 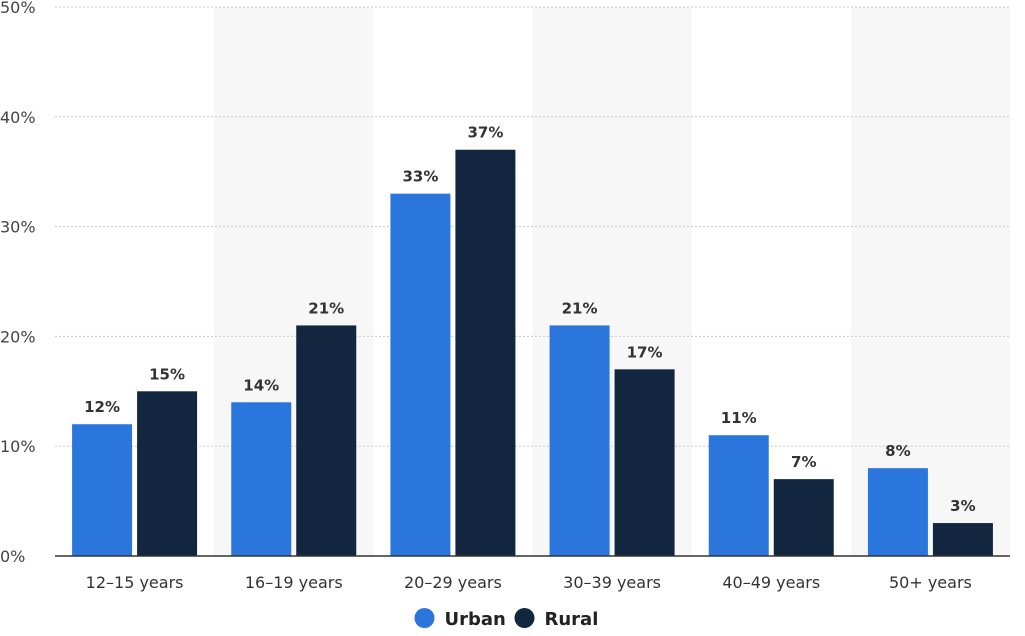 What do you see at coordinates (261, 385) in the screenshot?
I see `data-label: 14%` at bounding box center [261, 385].